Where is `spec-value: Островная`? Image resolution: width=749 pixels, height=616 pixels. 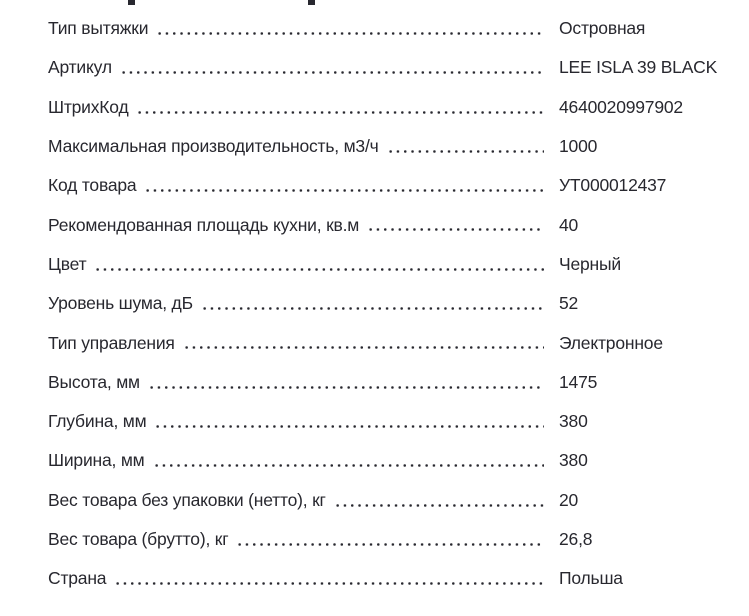
spec-value: Островная is located at coordinates (602, 28).